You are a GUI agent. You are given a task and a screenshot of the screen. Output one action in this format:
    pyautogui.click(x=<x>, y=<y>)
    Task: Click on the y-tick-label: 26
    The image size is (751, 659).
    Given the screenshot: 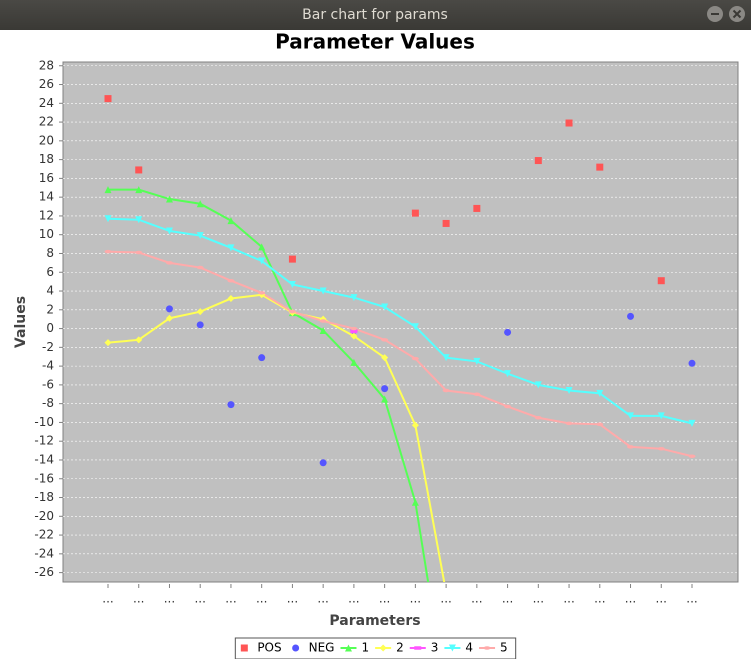 What is the action you would take?
    pyautogui.click(x=46, y=84)
    